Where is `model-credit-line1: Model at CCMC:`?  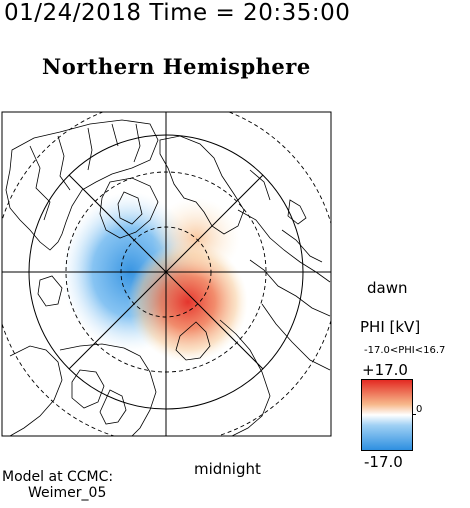
model-credit-line1: Model at CCMC: is located at coordinates (58, 477).